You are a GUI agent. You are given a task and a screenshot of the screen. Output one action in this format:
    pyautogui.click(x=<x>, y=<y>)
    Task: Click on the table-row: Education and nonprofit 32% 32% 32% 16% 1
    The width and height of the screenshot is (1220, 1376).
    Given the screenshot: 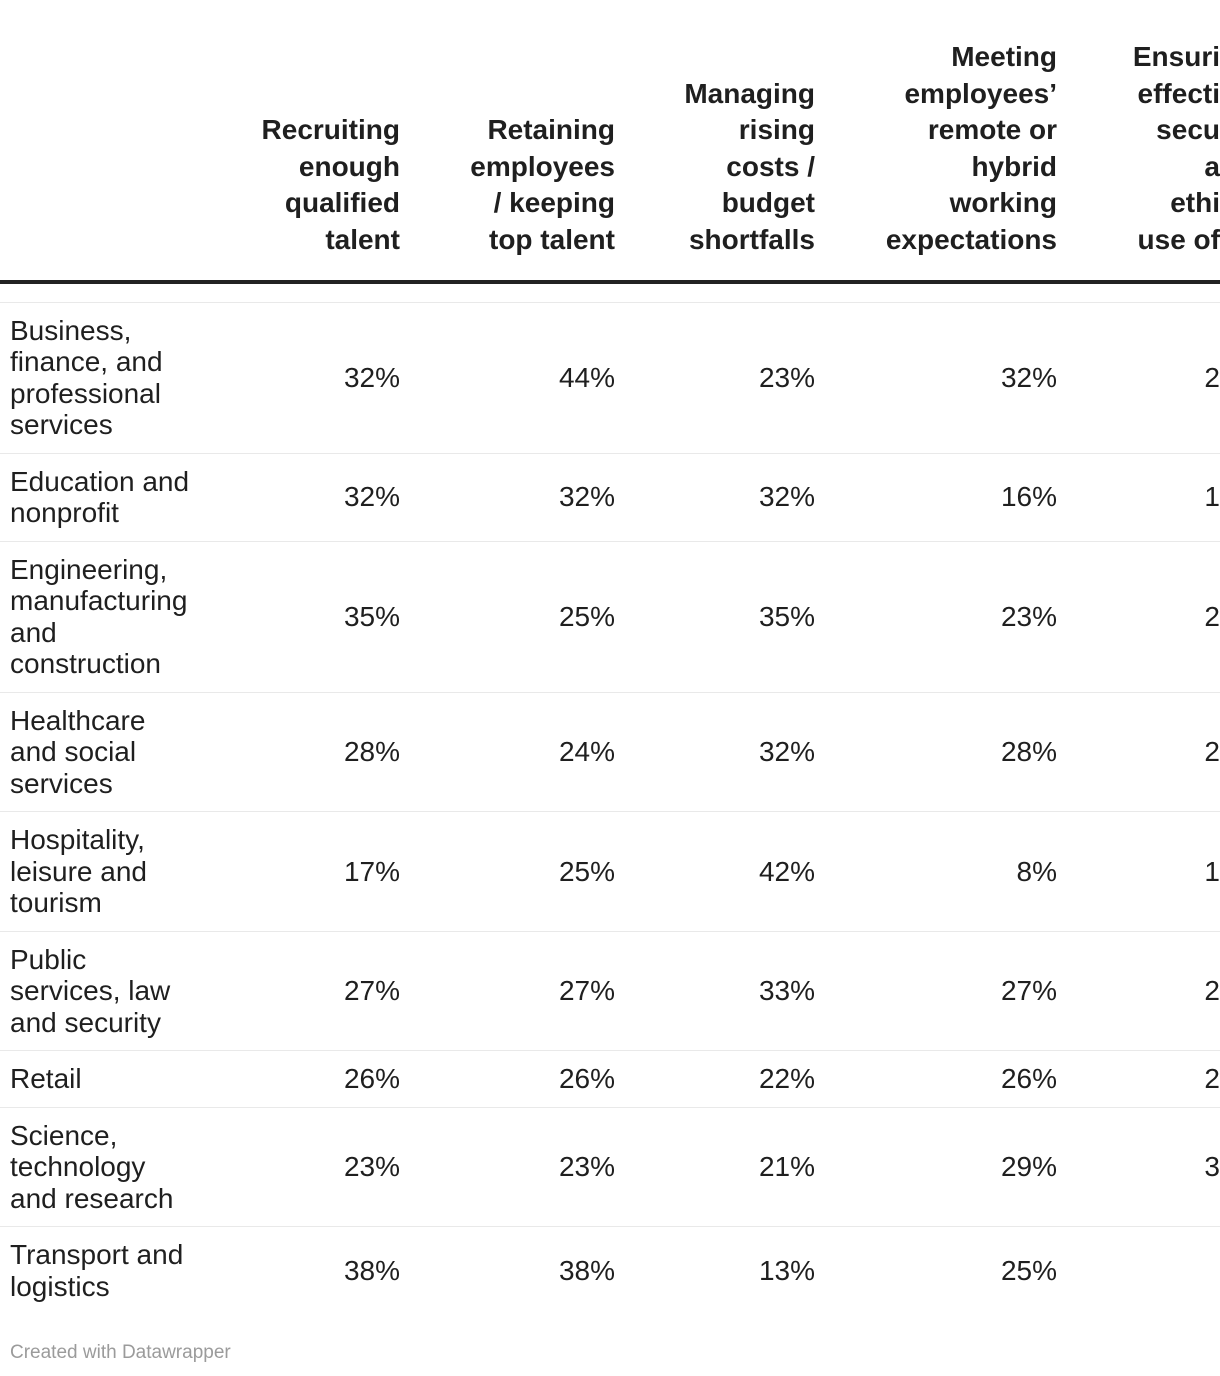 What is the action you would take?
    pyautogui.click(x=610, y=496)
    